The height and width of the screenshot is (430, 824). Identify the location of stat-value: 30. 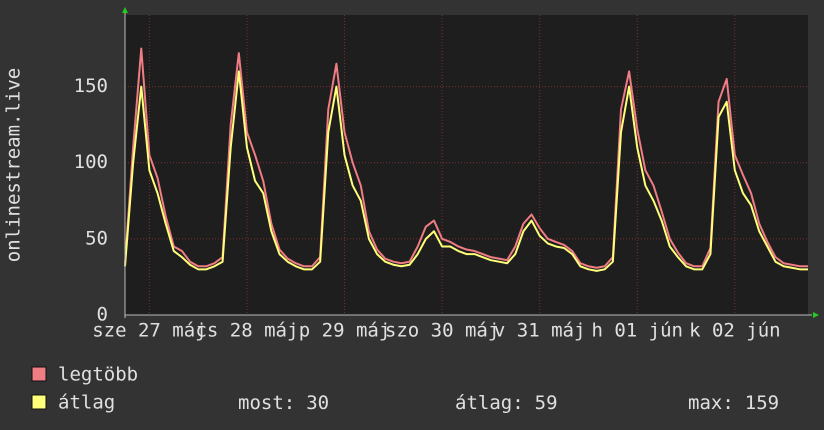
(317, 403).